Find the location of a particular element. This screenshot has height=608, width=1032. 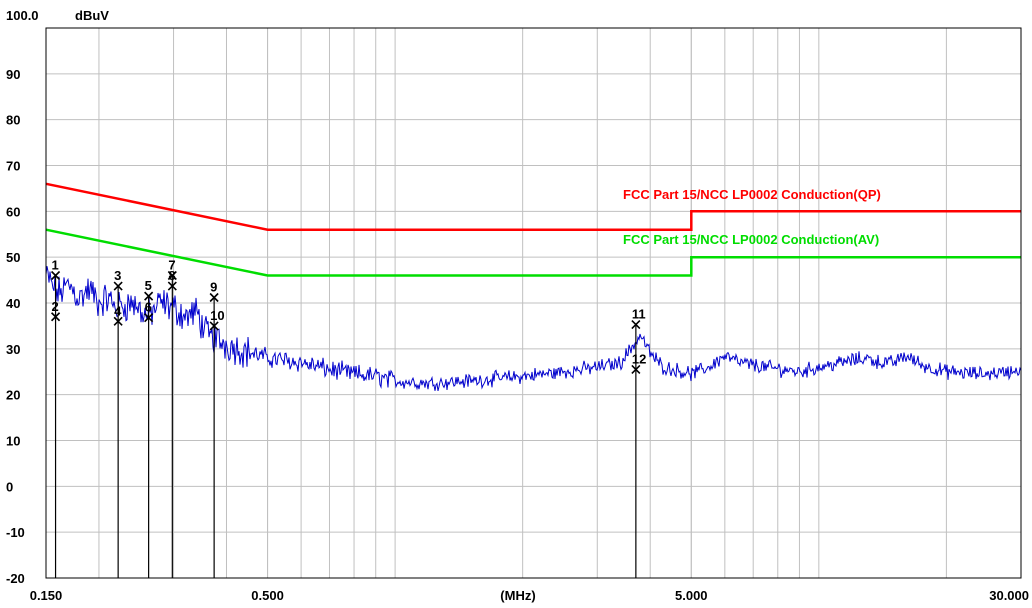

y-tick-label: 60 is located at coordinates (13, 211).